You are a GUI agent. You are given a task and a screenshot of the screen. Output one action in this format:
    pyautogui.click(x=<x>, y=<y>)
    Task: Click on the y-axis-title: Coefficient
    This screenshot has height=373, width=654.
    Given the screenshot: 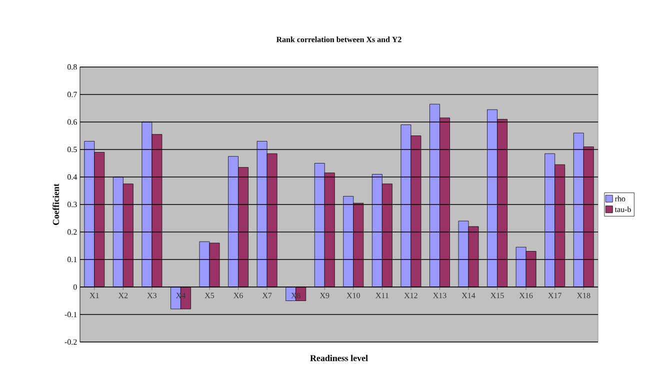 What is the action you would take?
    pyautogui.click(x=56, y=204)
    